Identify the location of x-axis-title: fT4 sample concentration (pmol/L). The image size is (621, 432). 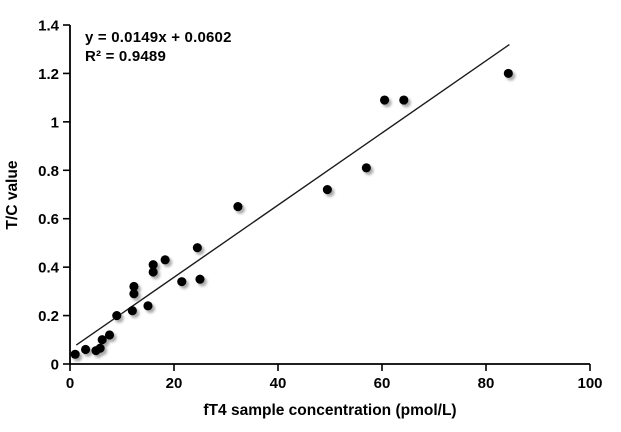
(329, 410).